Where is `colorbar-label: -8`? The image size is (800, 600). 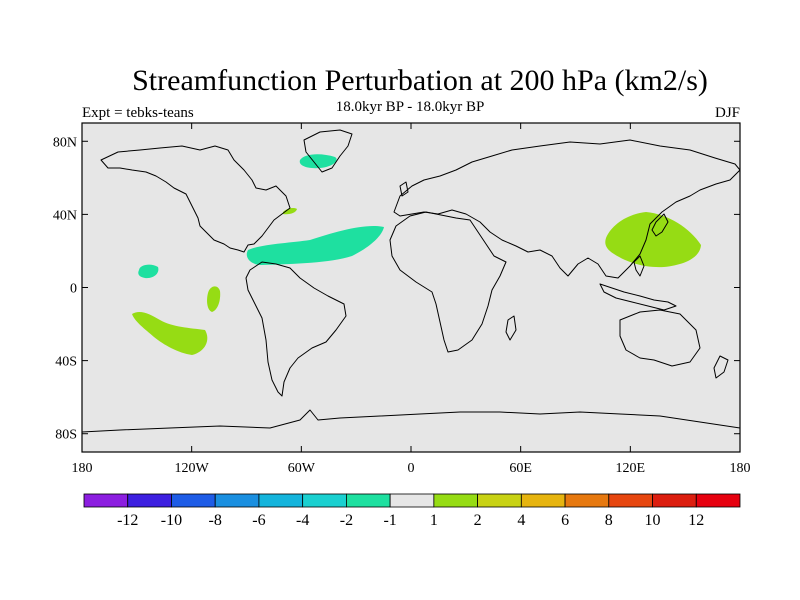 colorbar-label: -8 is located at coordinates (215, 520).